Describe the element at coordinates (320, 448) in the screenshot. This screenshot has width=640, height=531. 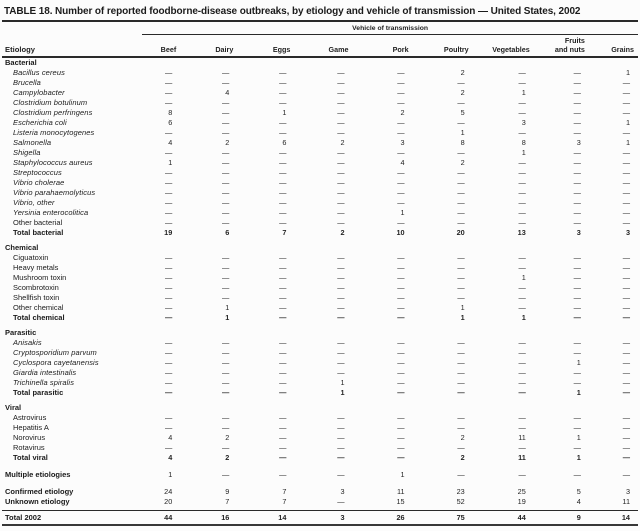
I see `etiology-row: Rotavirus — — — — — — — — —` at that location.